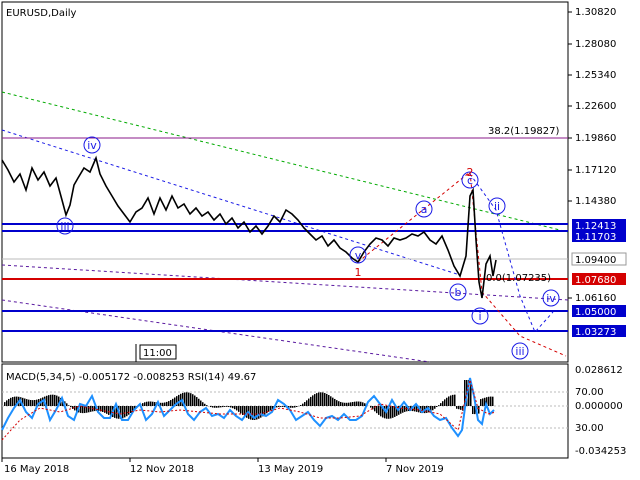  I want to click on time-tick-label: 13 May 2019, so click(290, 469).